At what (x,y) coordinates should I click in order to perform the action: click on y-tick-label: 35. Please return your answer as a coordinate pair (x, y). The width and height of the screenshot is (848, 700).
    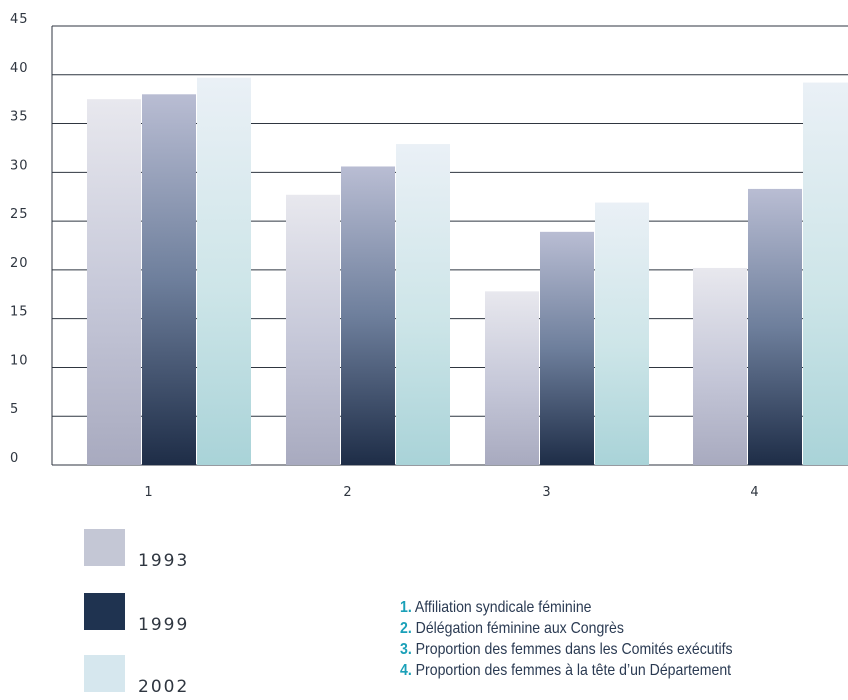
    Looking at the image, I should click on (19, 117).